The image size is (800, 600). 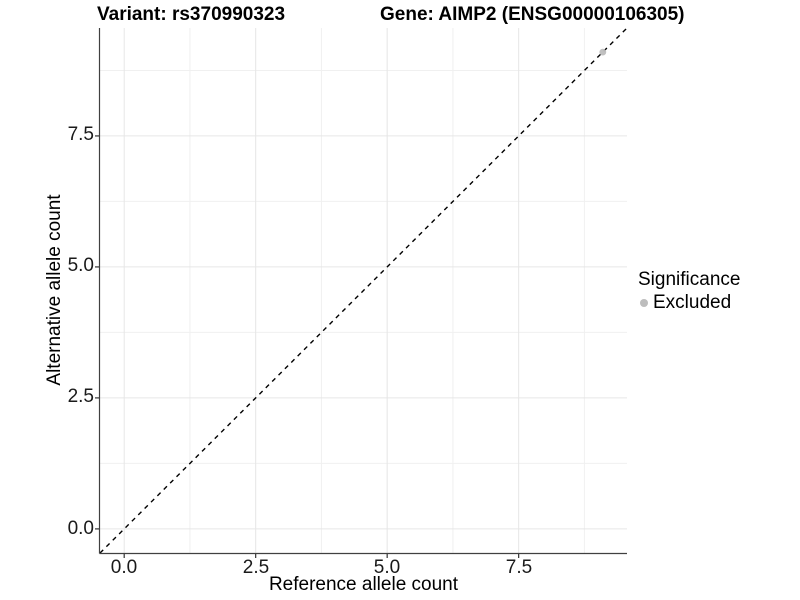 I want to click on y-tick-label: 5.0, so click(x=80, y=265).